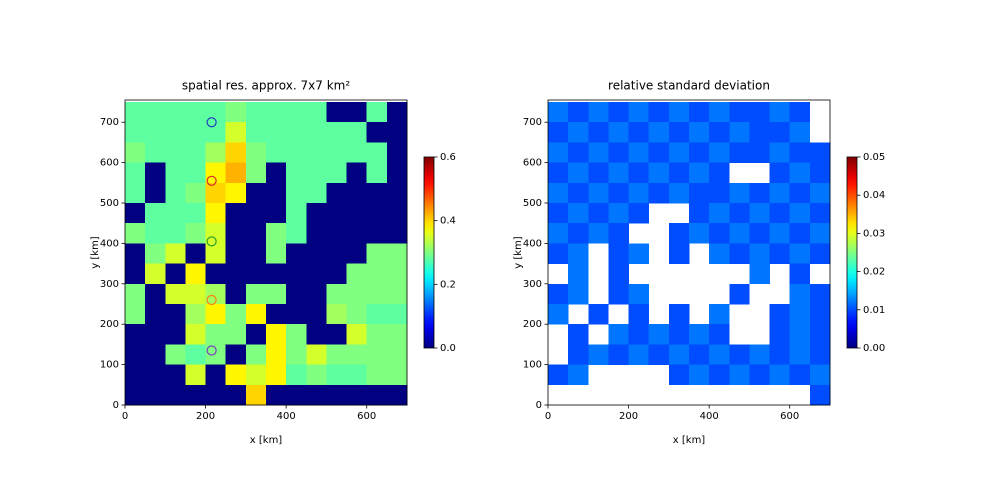  Describe the element at coordinates (789, 416) in the screenshot. I see `x-tick-label: 600` at that location.